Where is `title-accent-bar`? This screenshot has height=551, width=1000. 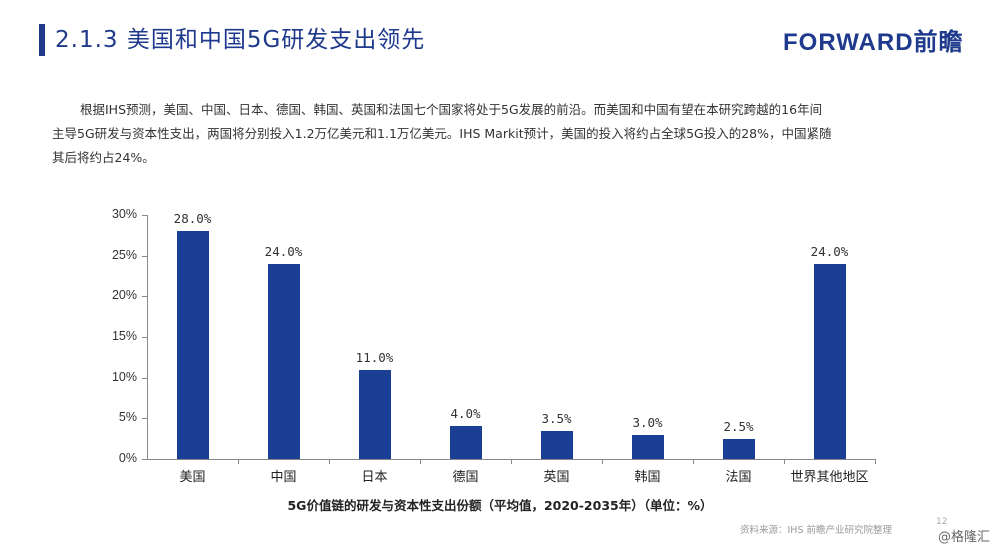 title-accent-bar is located at coordinates (42, 40).